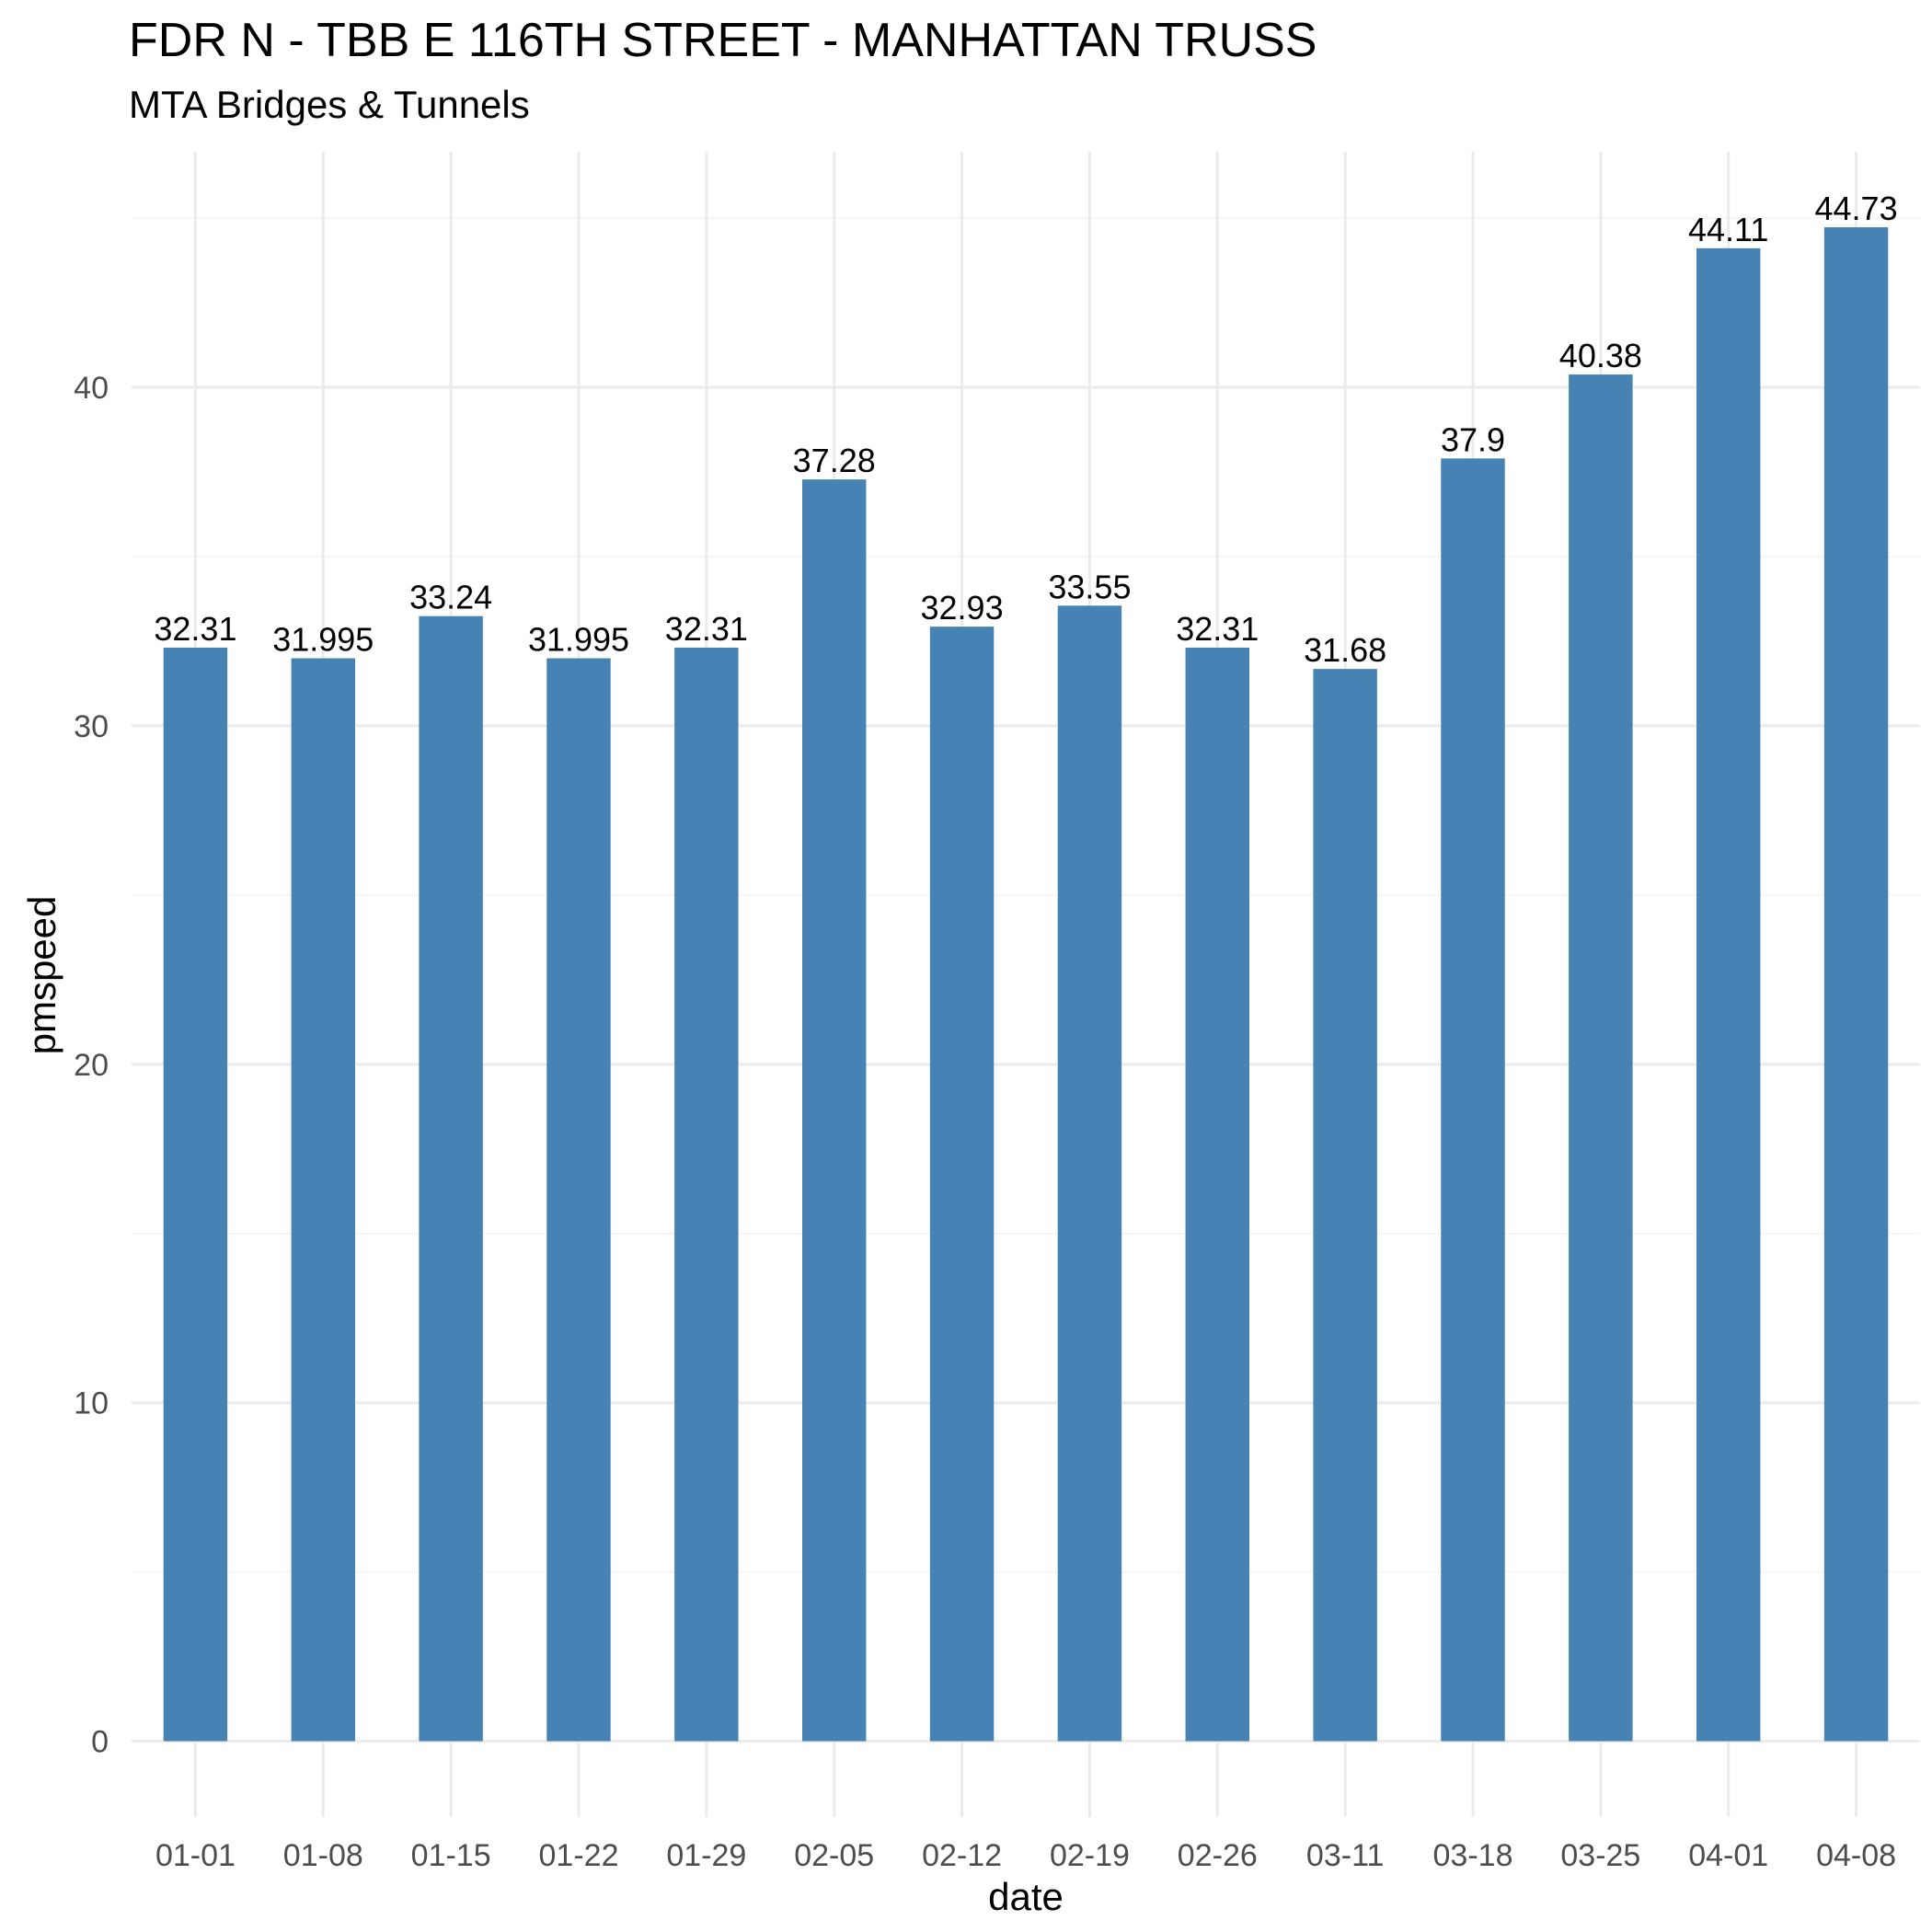 The height and width of the screenshot is (1932, 1932). Describe the element at coordinates (1090, 1855) in the screenshot. I see `x-tick-label: 02-19` at that location.